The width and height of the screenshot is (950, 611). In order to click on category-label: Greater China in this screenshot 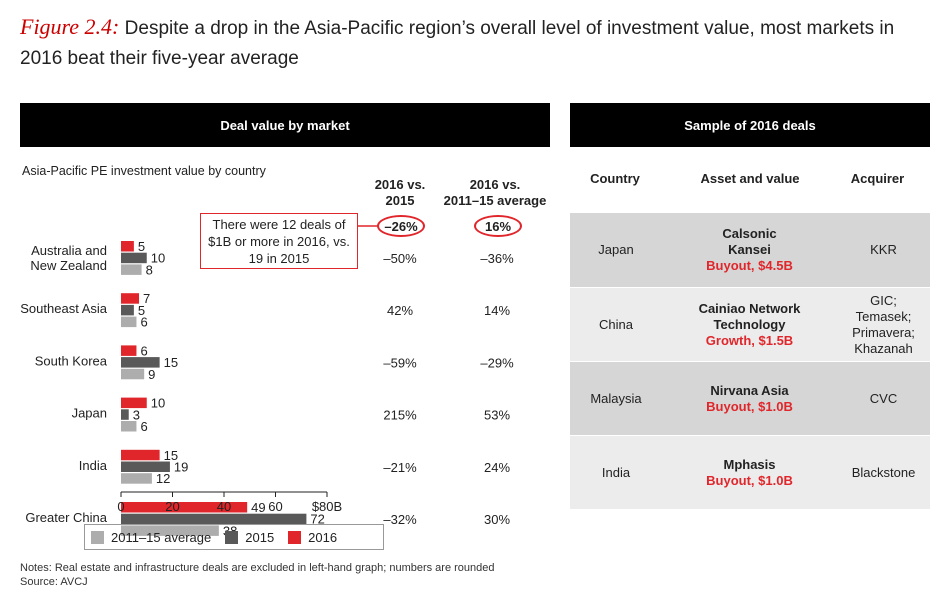, I will do `click(66, 517)`.